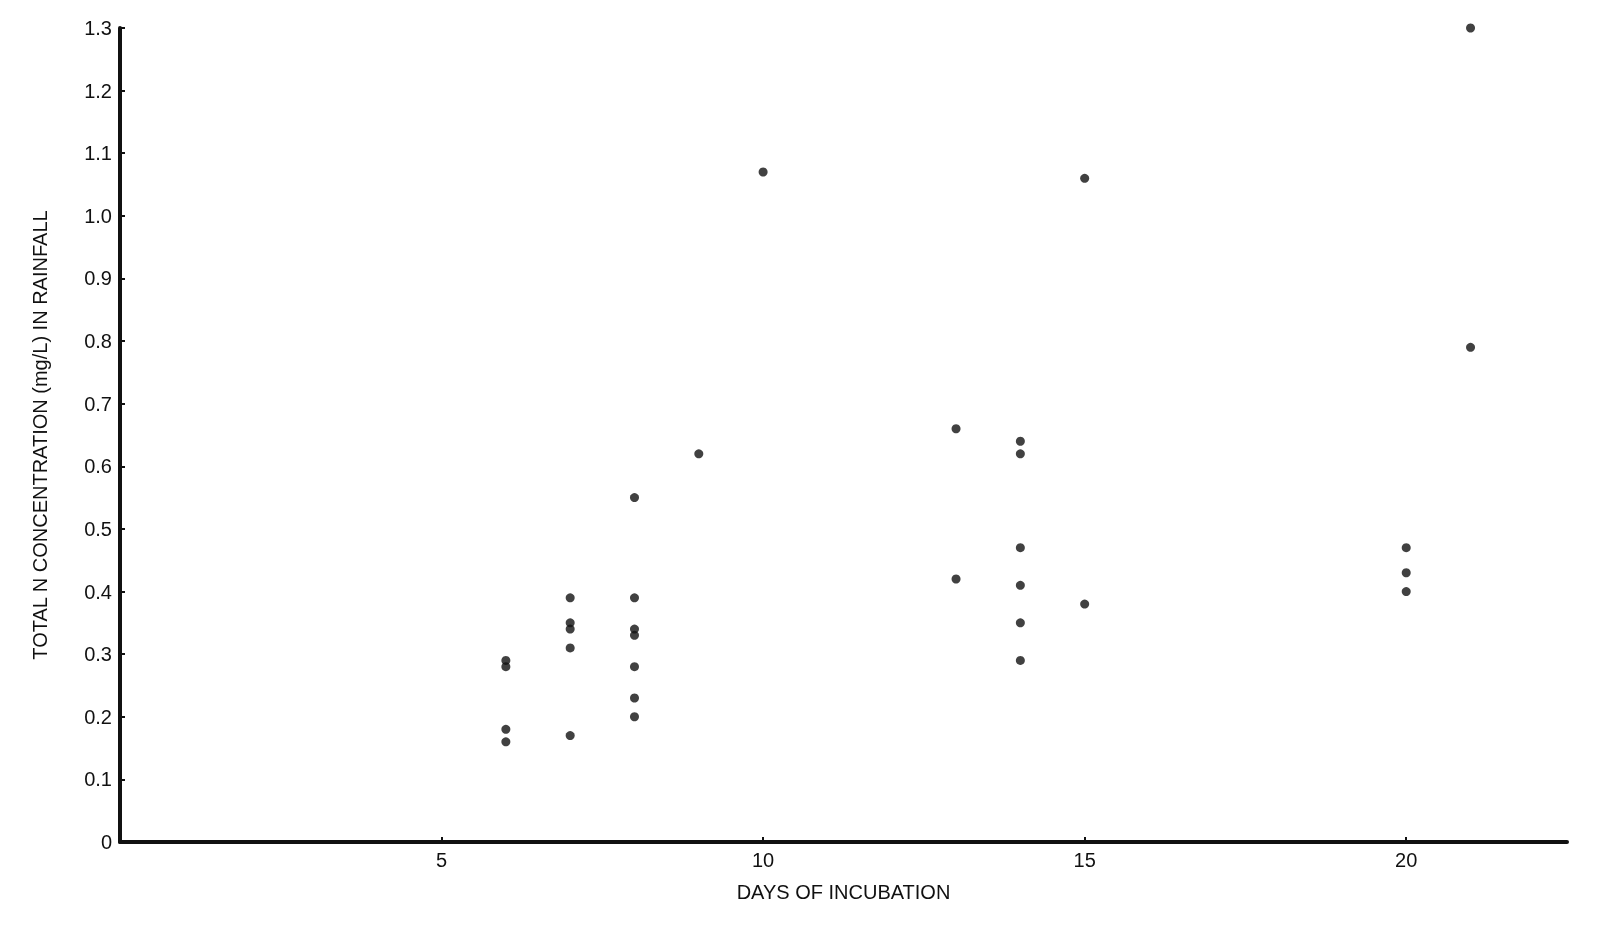 This screenshot has width=1612, height=932. What do you see at coordinates (441, 860) in the screenshot?
I see `x-tick-label: 5` at bounding box center [441, 860].